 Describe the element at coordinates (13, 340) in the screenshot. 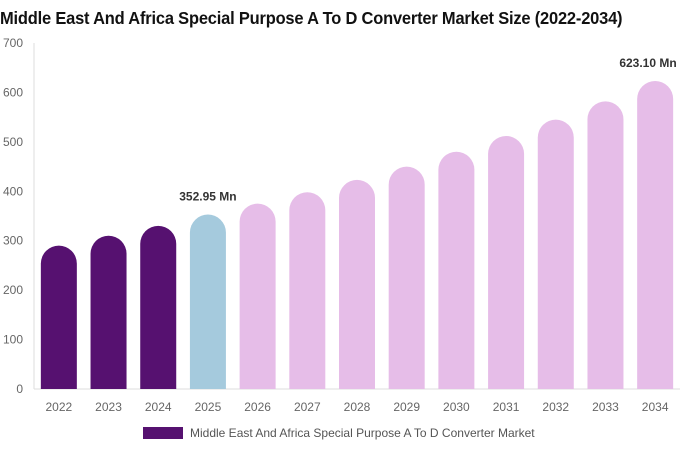

I see `y-tick-label: 100` at that location.